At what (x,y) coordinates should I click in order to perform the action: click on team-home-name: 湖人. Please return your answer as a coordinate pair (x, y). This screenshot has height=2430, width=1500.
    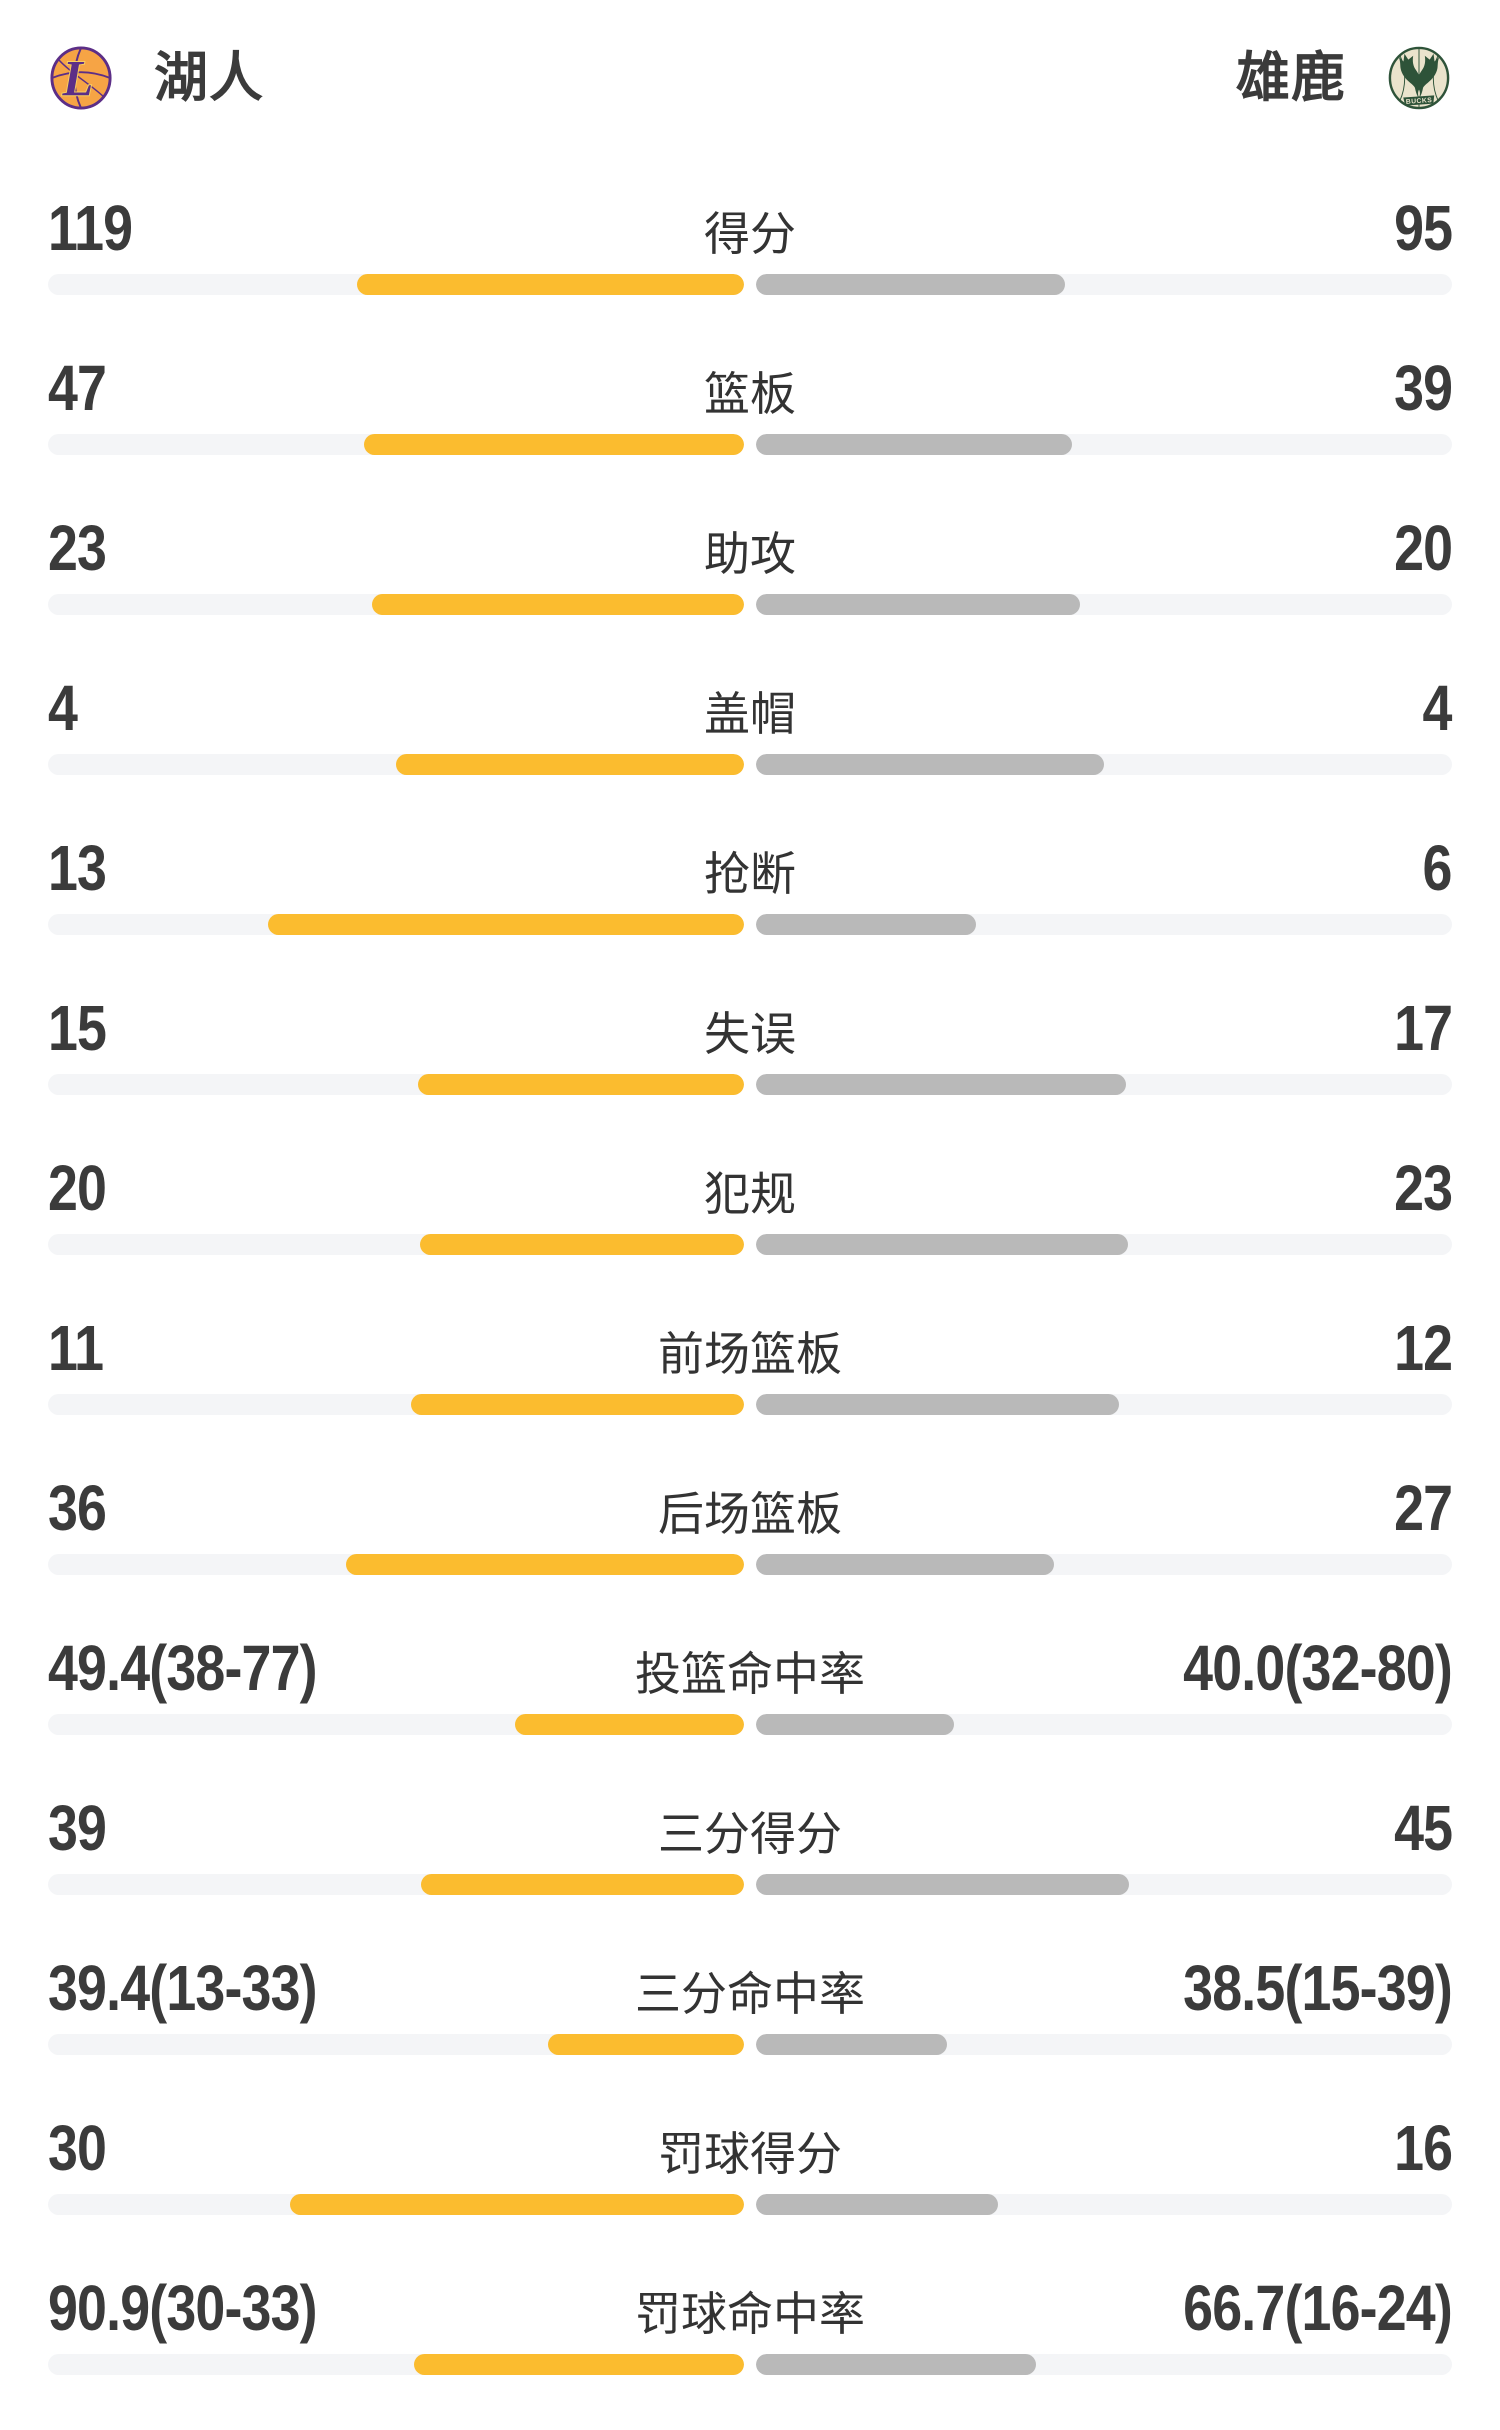
    Looking at the image, I should click on (209, 78).